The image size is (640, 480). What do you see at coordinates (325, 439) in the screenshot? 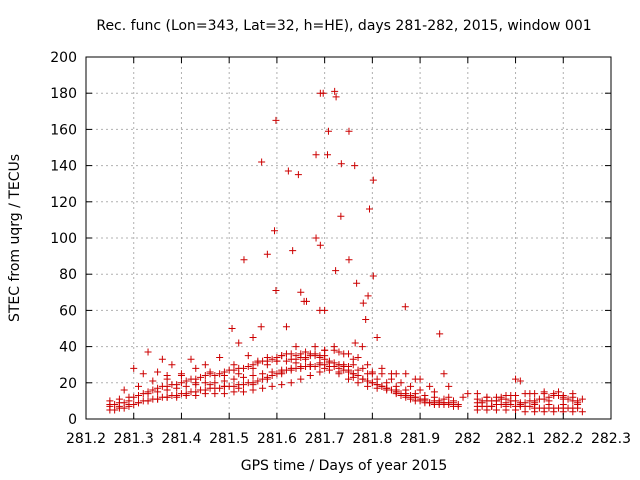
I see `x-tick-label: 281.7` at bounding box center [325, 439].